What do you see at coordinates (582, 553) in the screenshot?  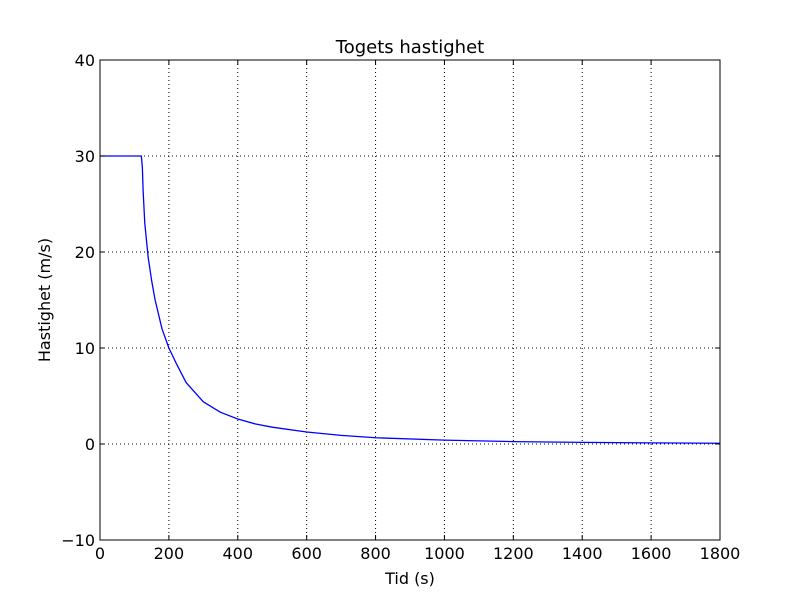 I see `x-tick-label: 1400` at bounding box center [582, 553].